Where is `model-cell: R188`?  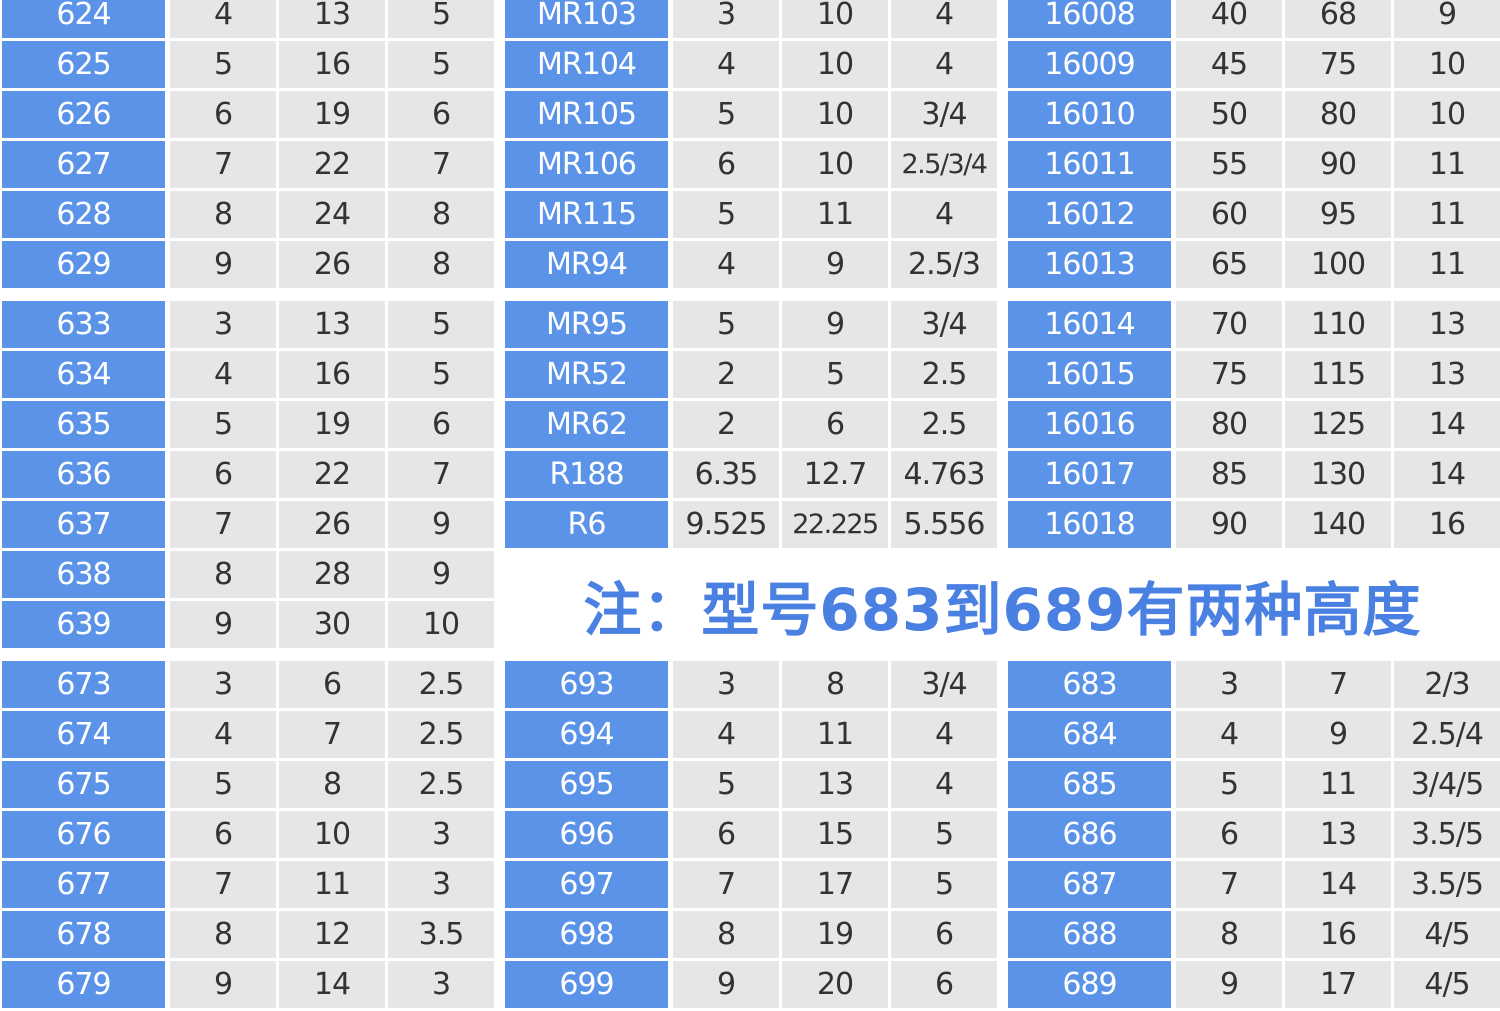
model-cell: R188 is located at coordinates (586, 474).